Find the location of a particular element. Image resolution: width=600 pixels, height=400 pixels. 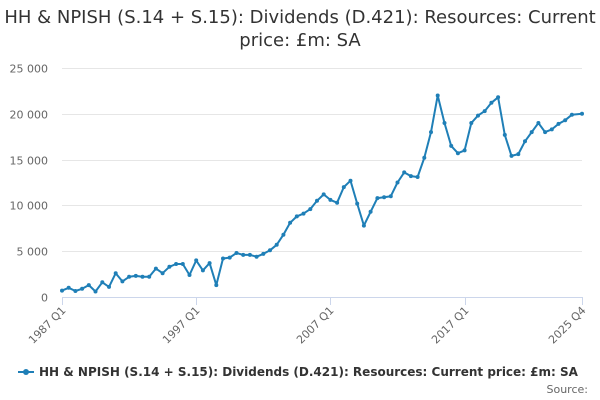

source-label: Source: is located at coordinates (567, 389).